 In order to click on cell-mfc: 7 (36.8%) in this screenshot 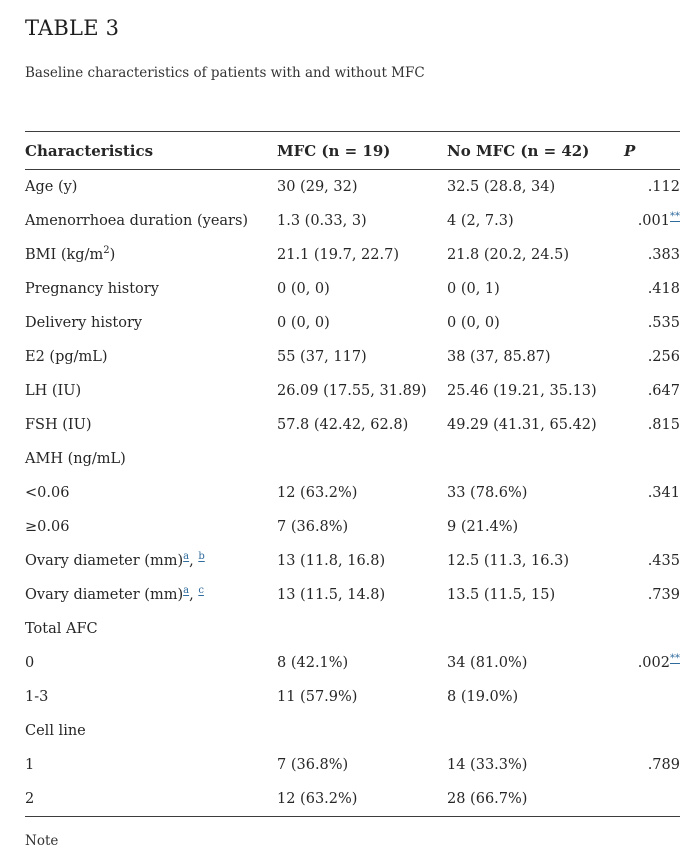, I will do `click(313, 527)`.